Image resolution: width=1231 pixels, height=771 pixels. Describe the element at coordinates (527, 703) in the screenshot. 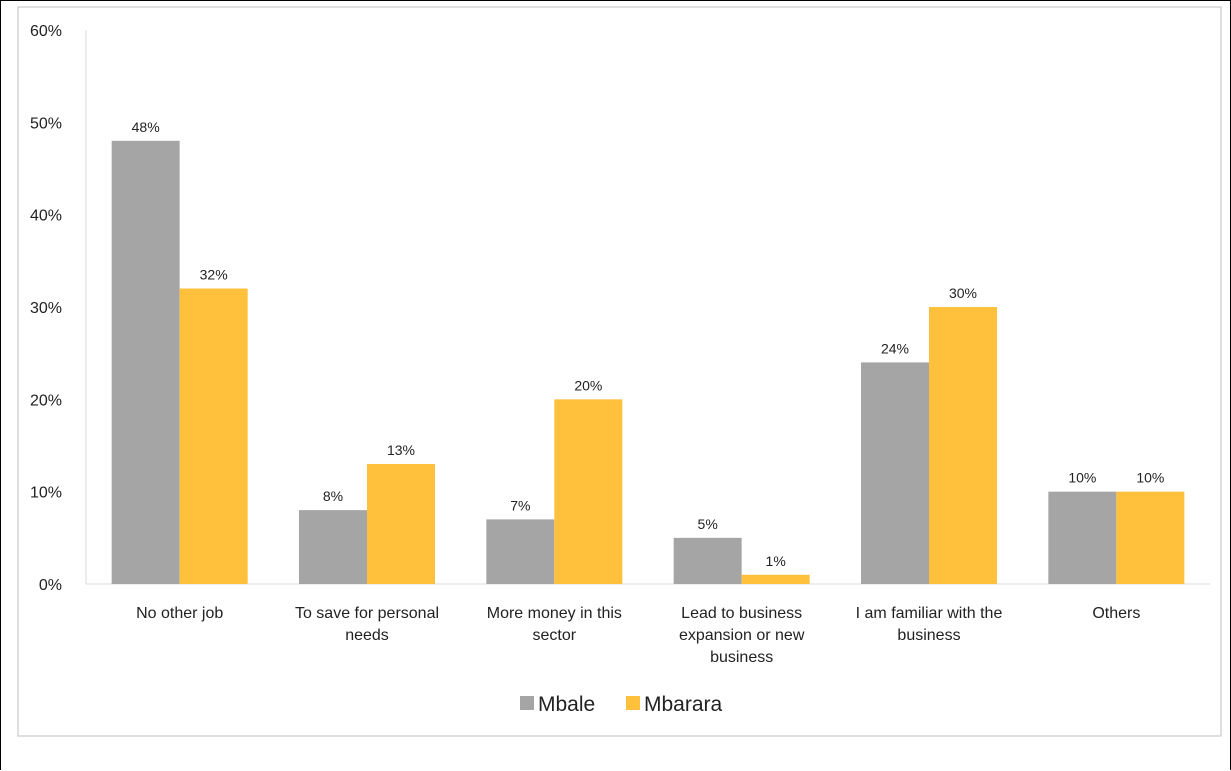

I see `legend-swatch-mbale` at that location.